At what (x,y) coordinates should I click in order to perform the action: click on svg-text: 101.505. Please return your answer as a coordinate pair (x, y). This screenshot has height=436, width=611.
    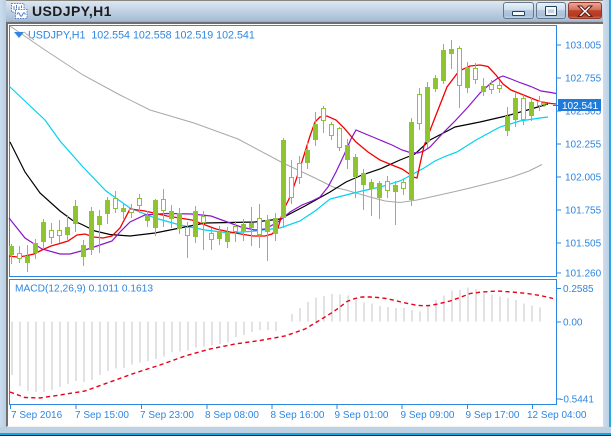
    Looking at the image, I should click on (583, 243).